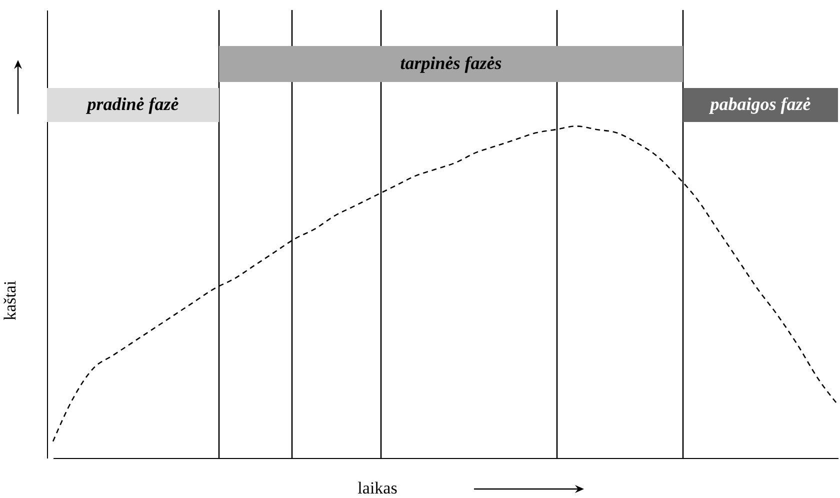  What do you see at coordinates (132, 104) in the screenshot?
I see `text: pradinė fazė` at bounding box center [132, 104].